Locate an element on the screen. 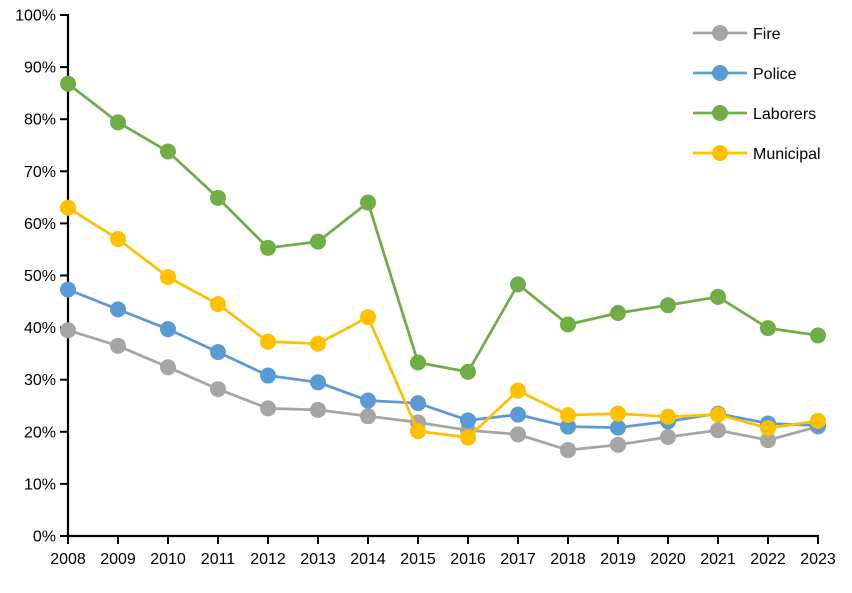 This screenshot has height=593, width=852. point-fire-2022 is located at coordinates (768, 440).